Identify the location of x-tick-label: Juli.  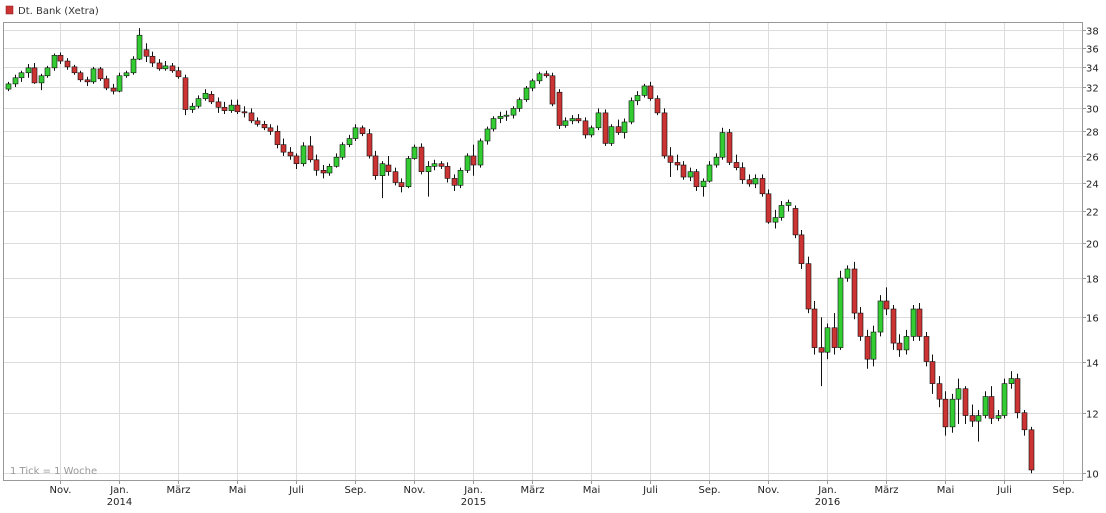
(1004, 490).